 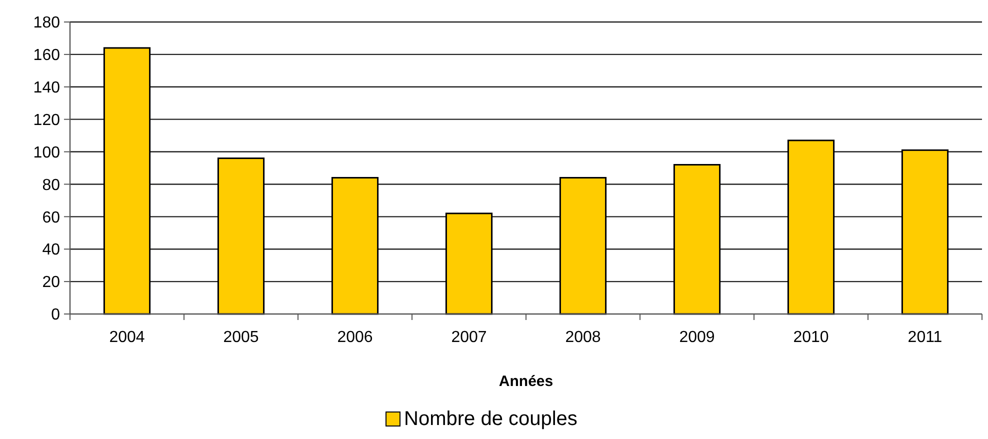 What do you see at coordinates (51, 250) in the screenshot?
I see `y-tick-label: 40` at bounding box center [51, 250].